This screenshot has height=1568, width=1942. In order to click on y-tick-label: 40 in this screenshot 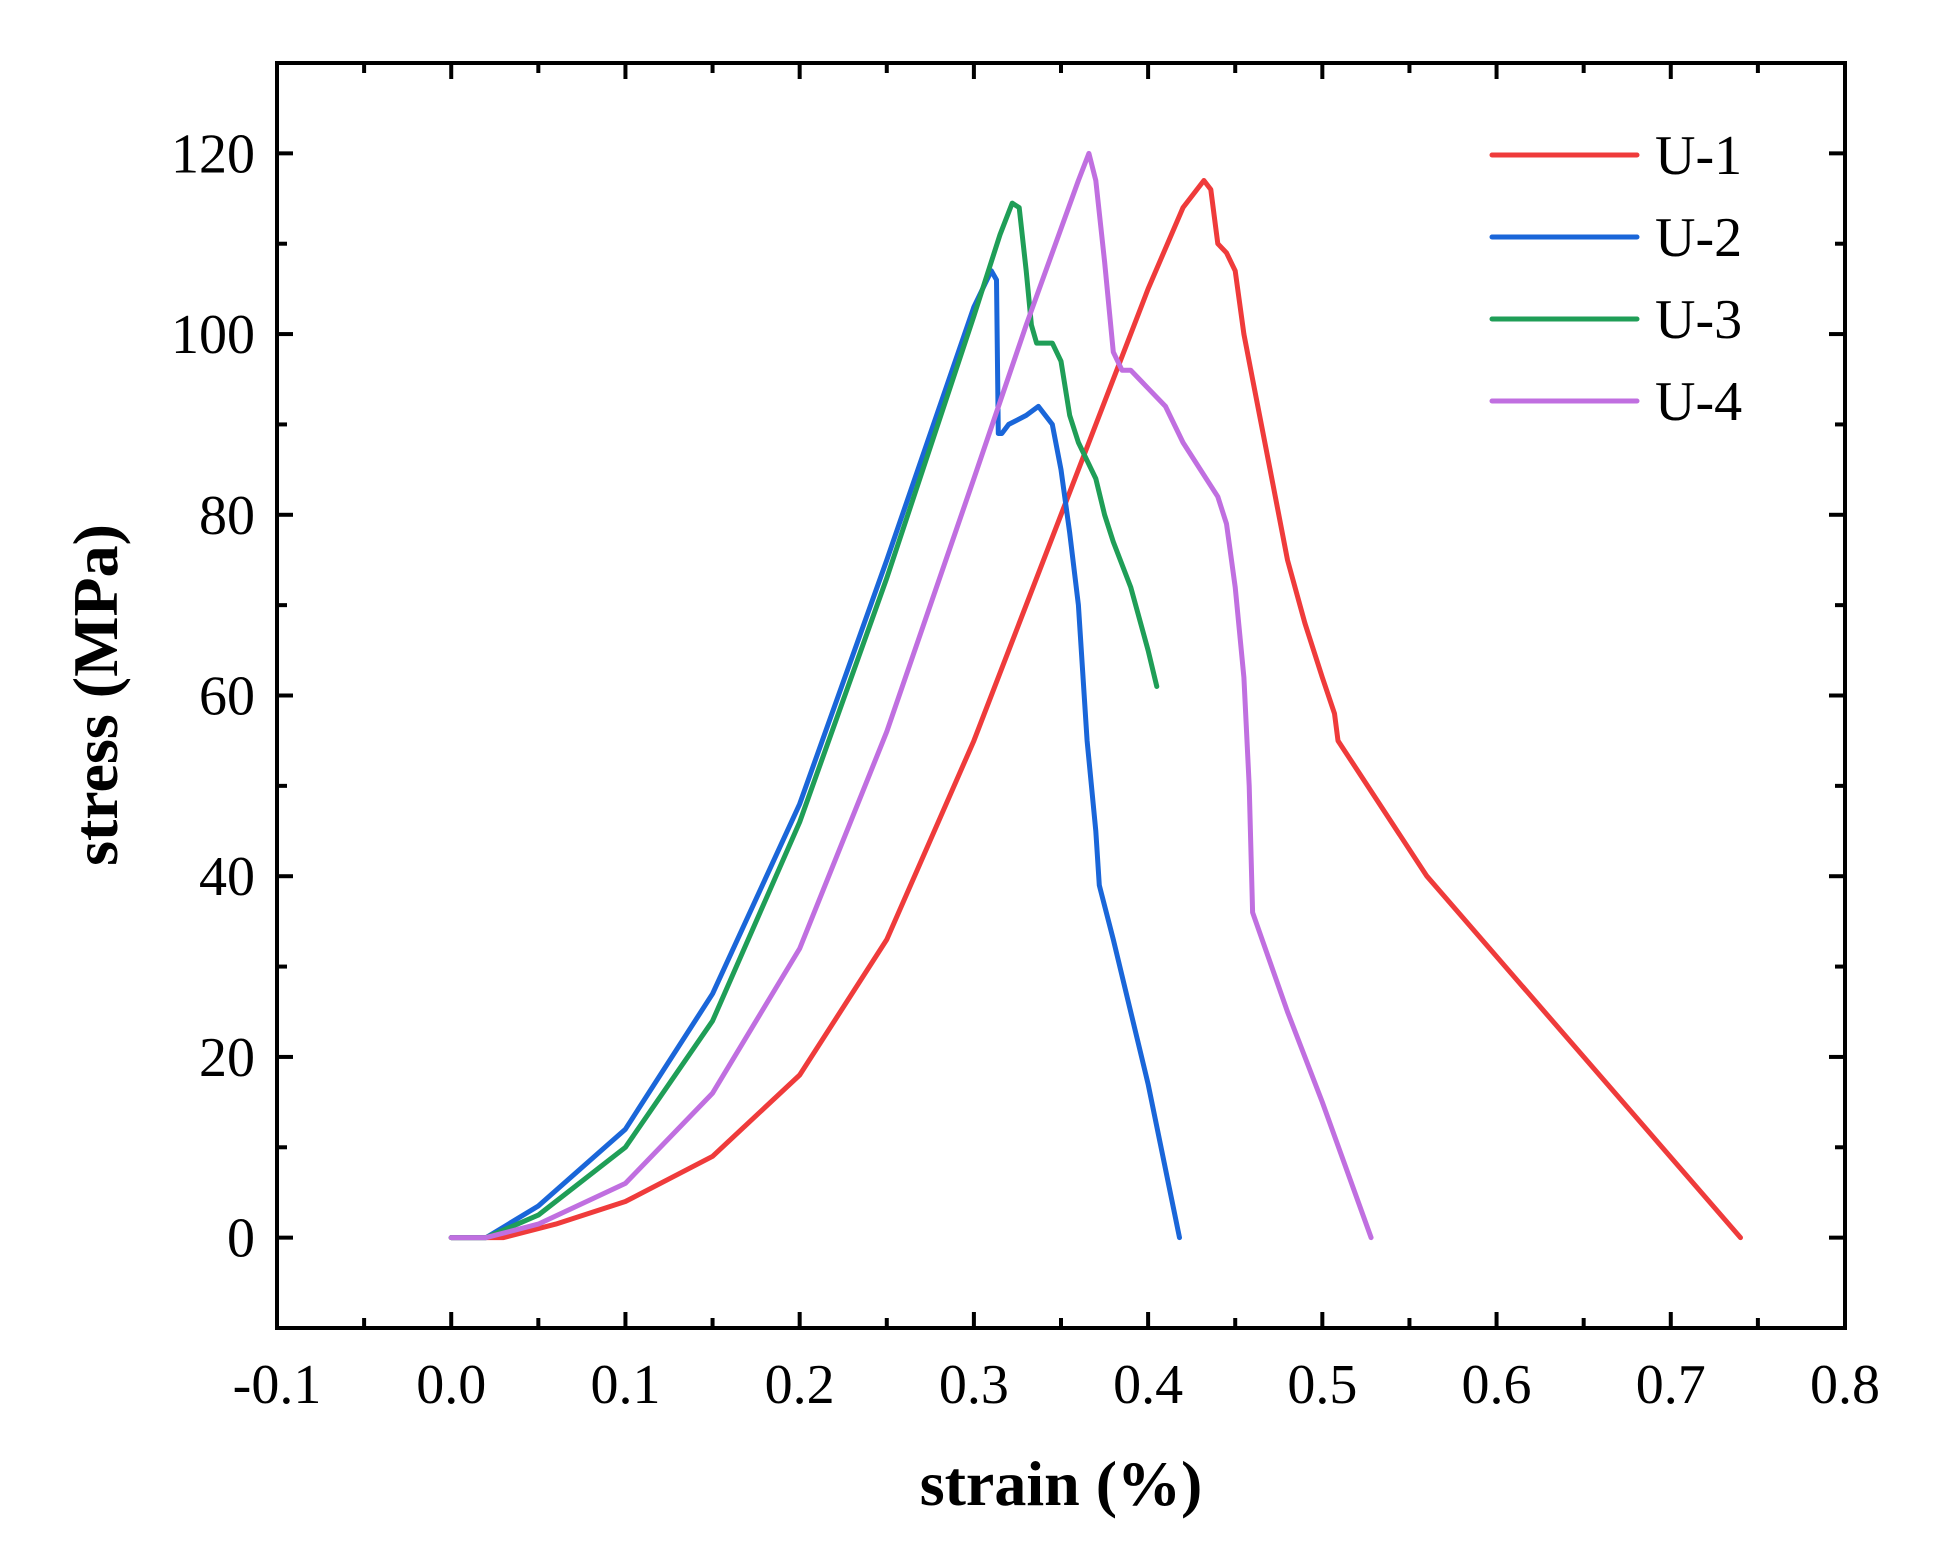, I will do `click(227, 877)`.